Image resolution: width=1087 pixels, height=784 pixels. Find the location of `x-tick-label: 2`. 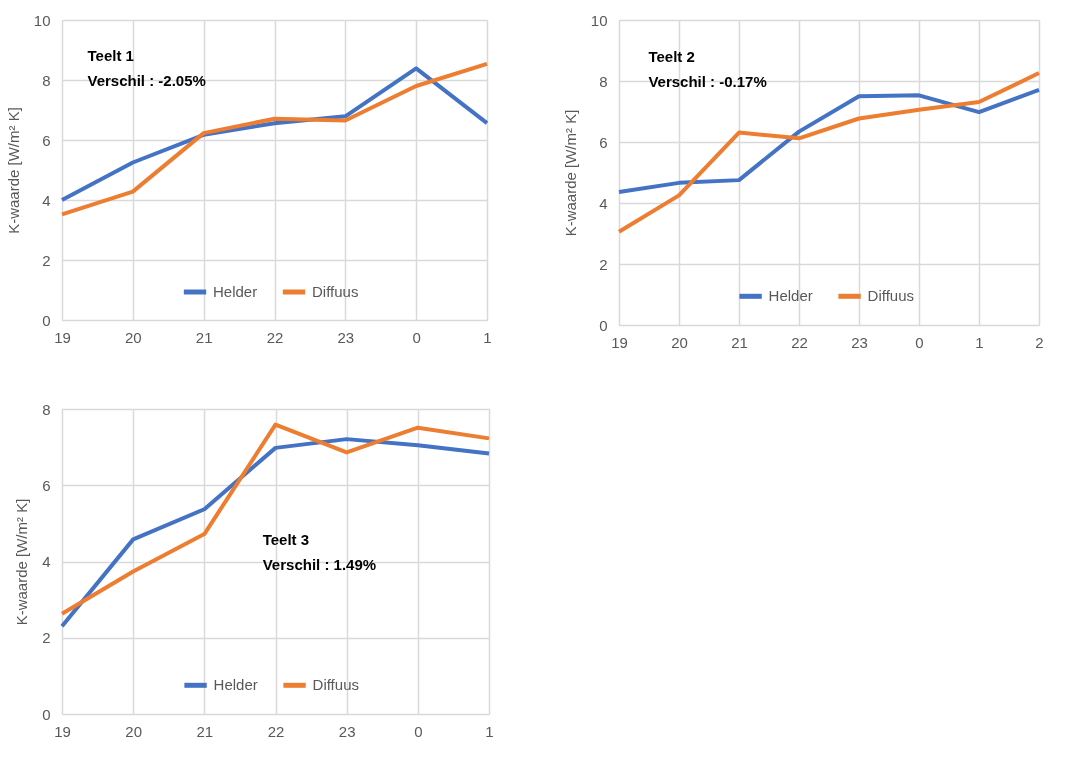

x-tick-label: 2 is located at coordinates (1039, 342).